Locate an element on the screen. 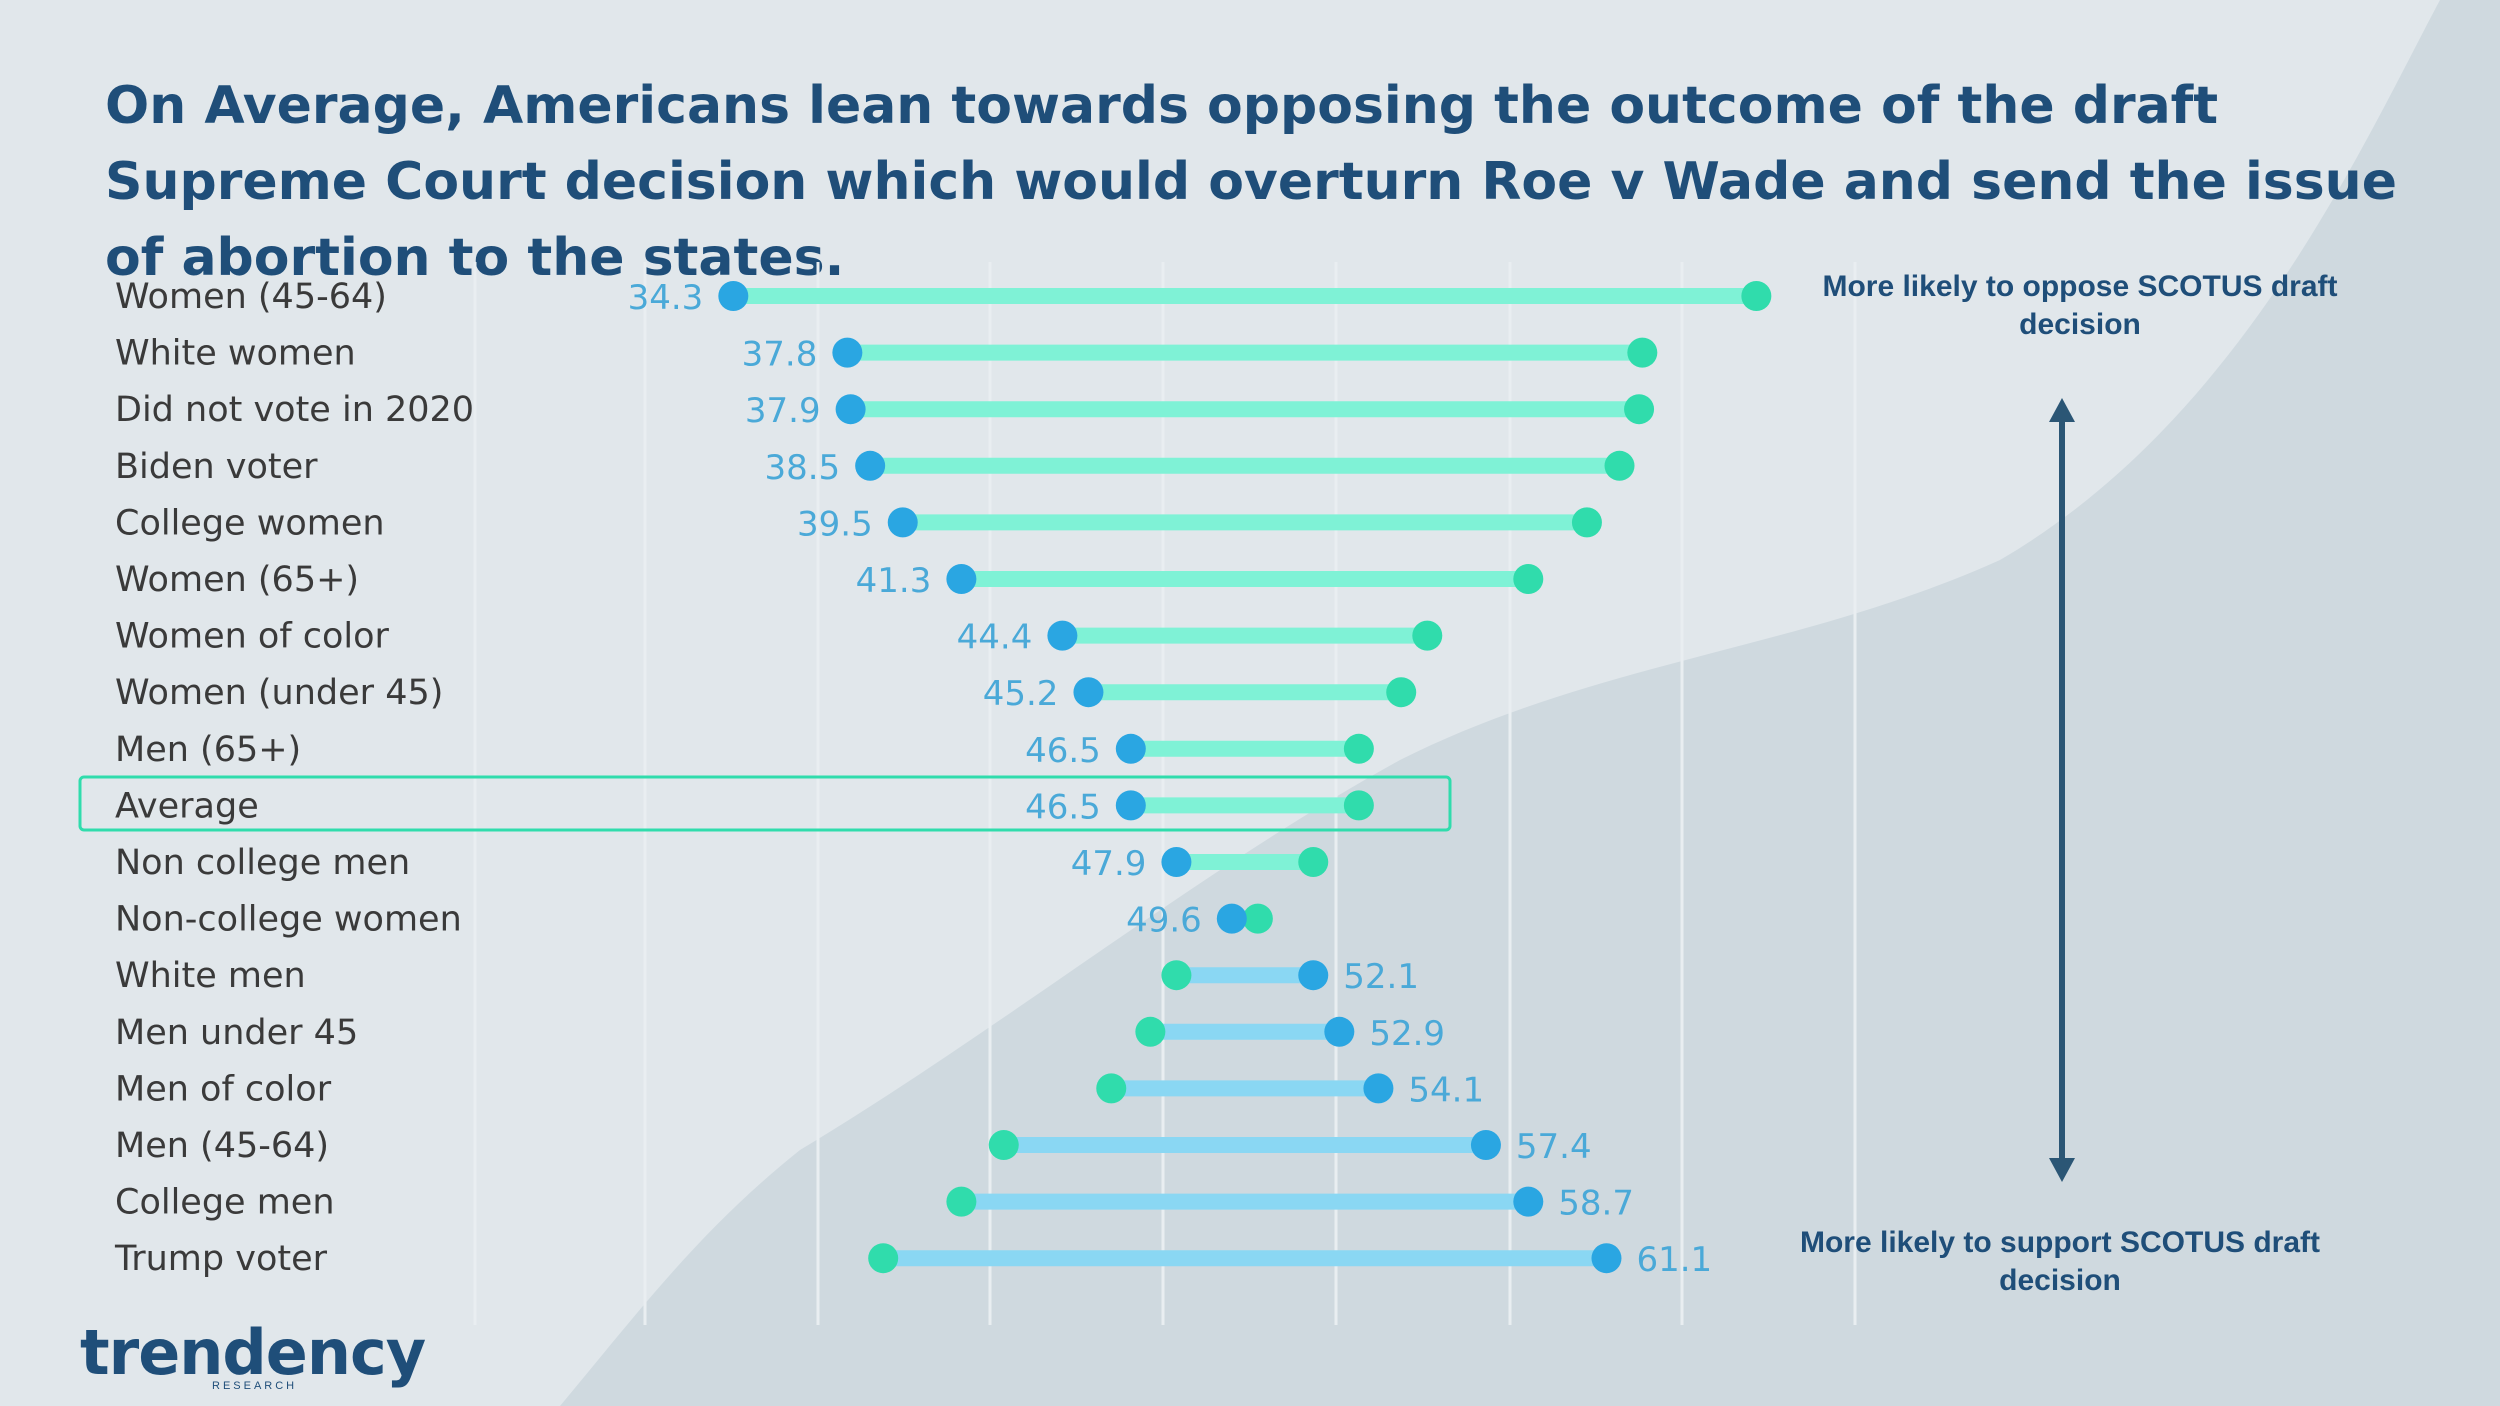 Image resolution: width=2500 pixels, height=1406 pixels. value-label: 58.7 is located at coordinates (1596, 1204).